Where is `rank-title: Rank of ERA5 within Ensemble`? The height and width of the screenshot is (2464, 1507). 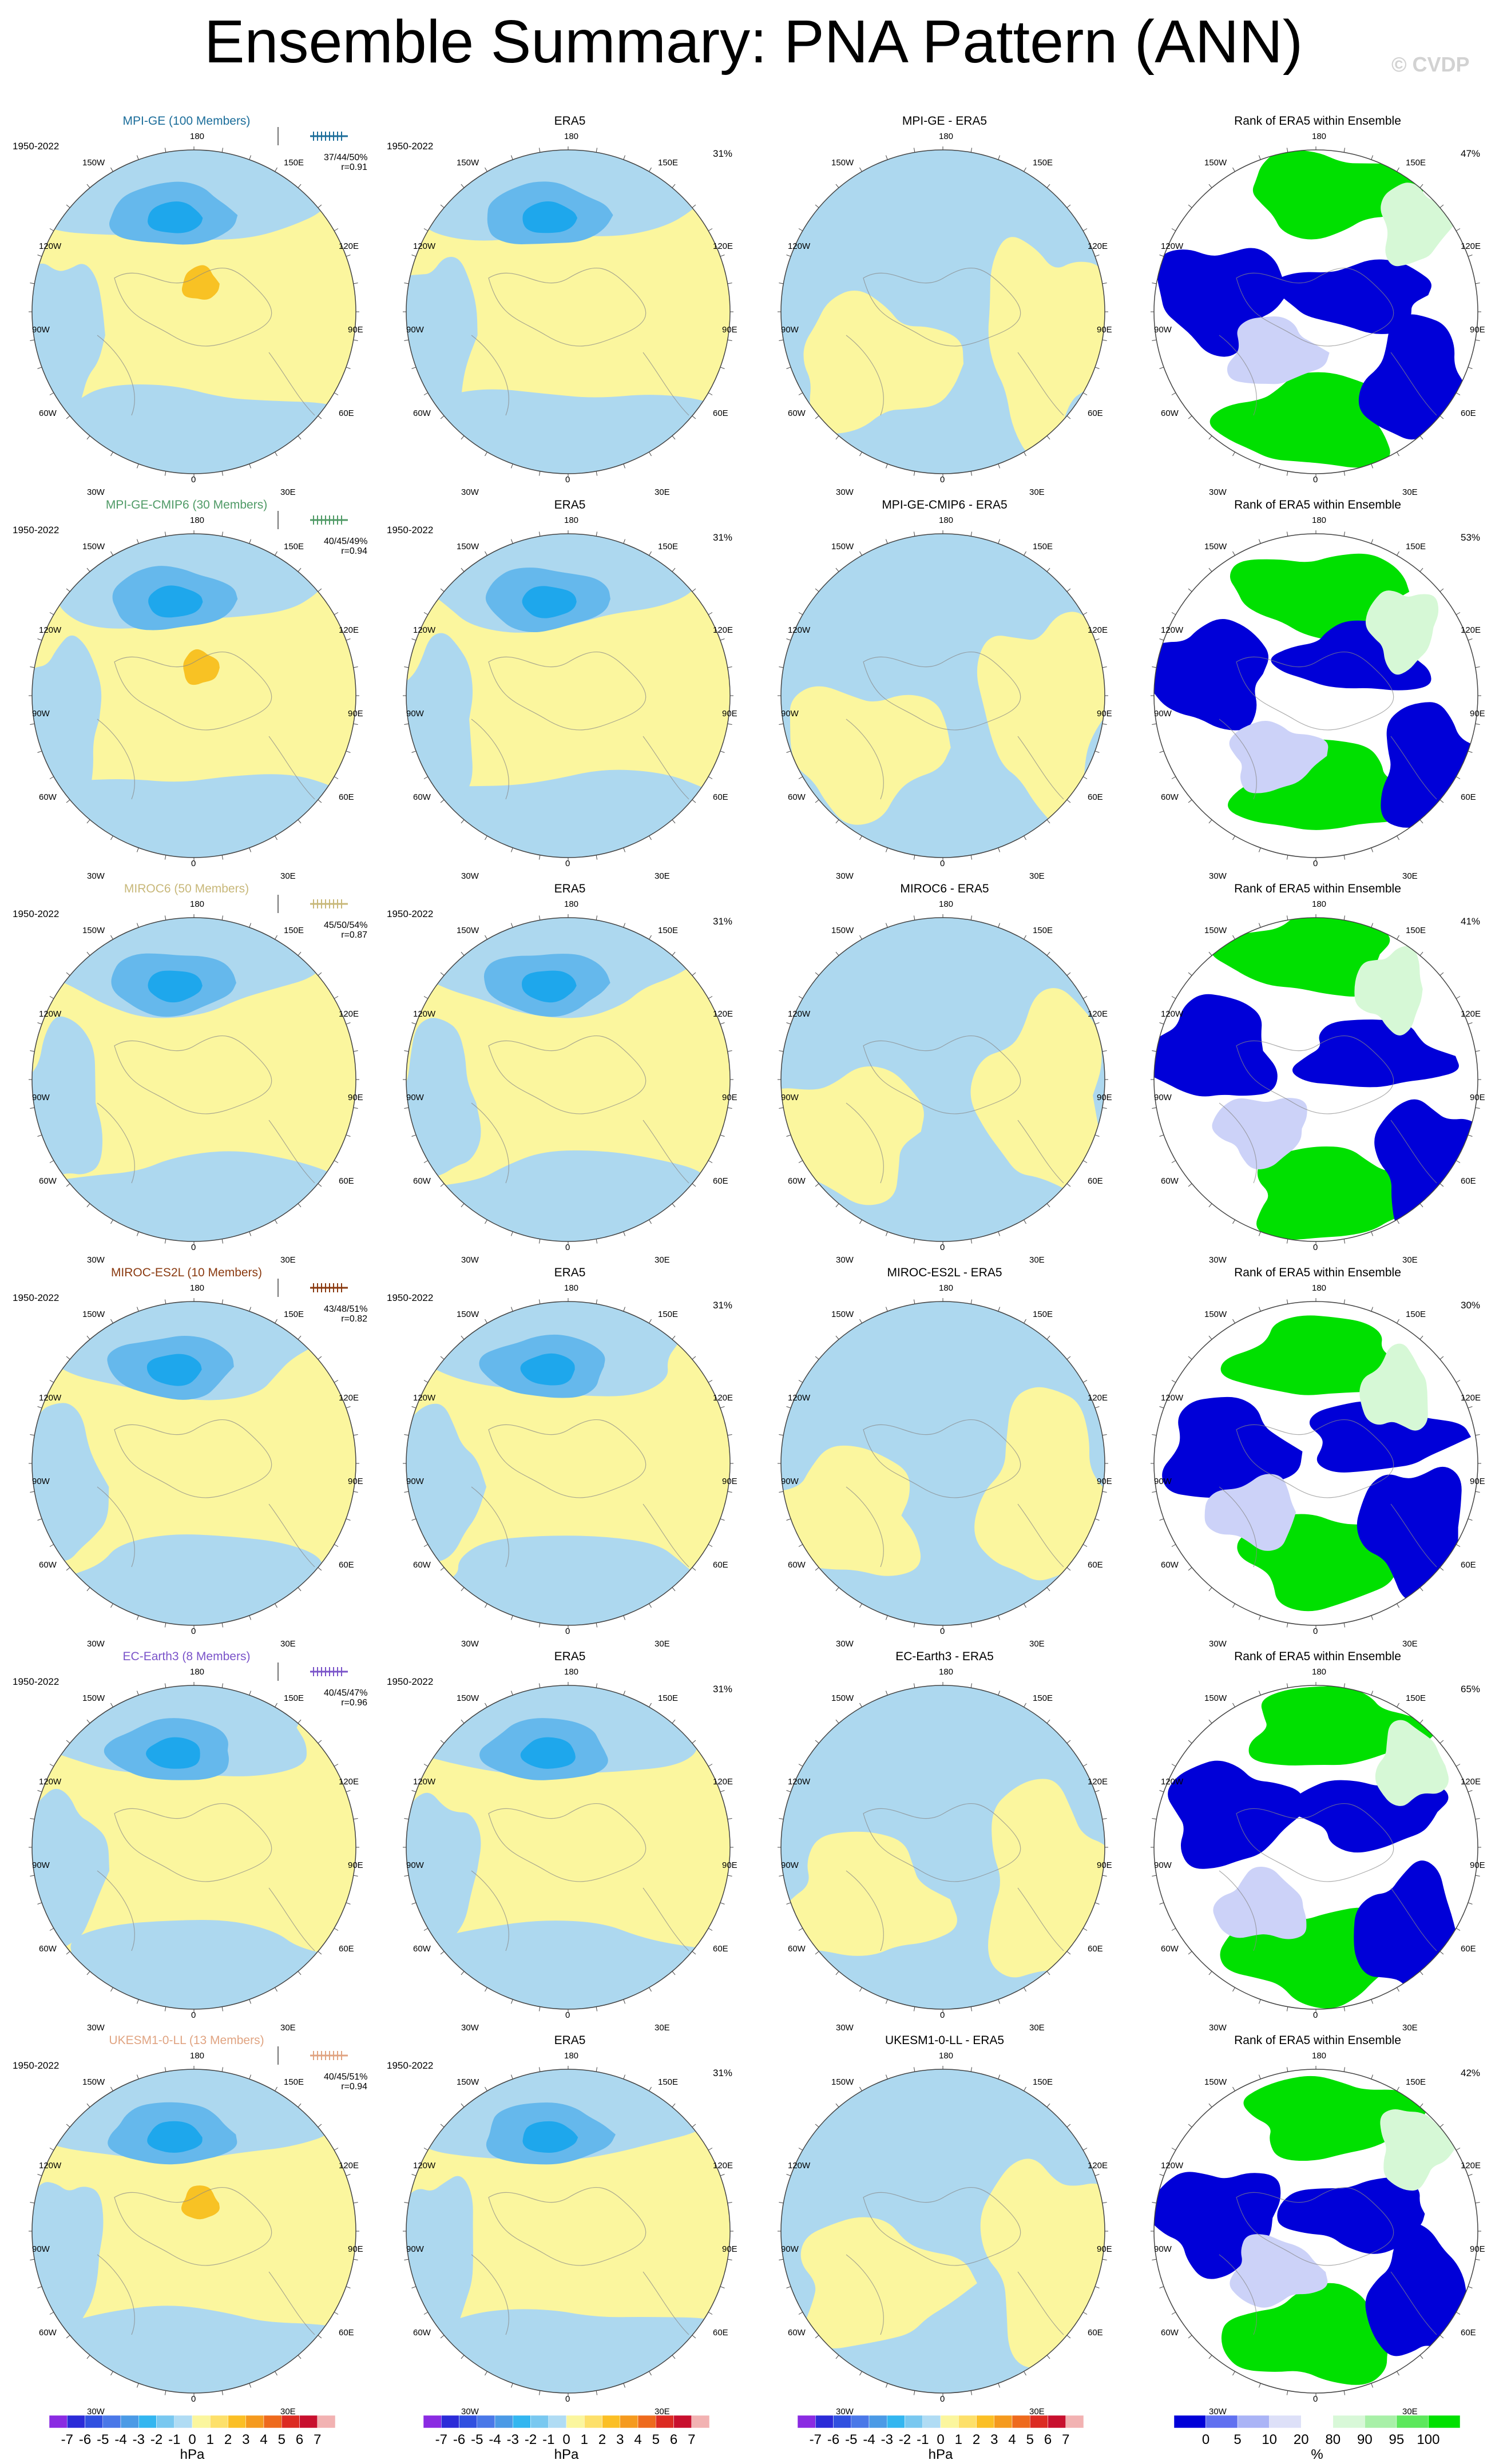
rank-title: Rank of ERA5 within Ensemble is located at coordinates (1317, 121).